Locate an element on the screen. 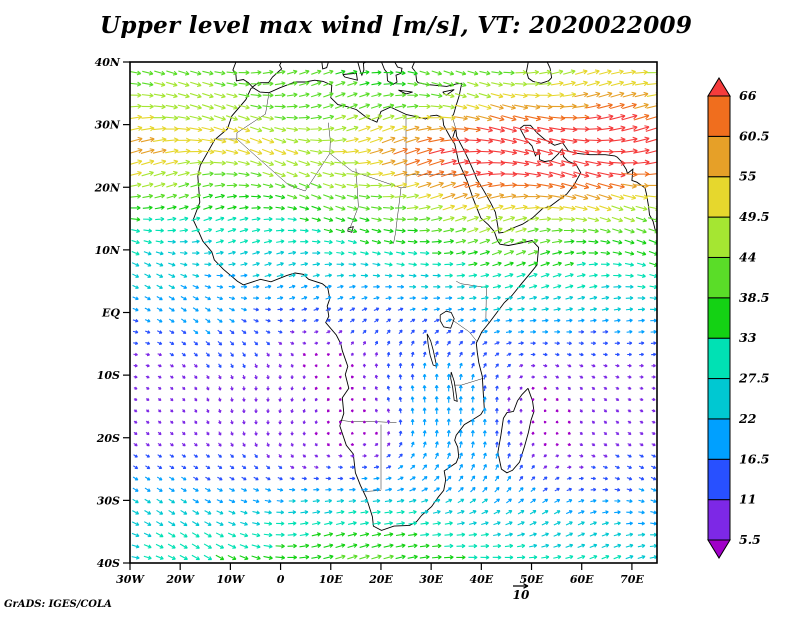 This screenshot has width=800, height=618. reference-vector-arrow is located at coordinates (521, 586).